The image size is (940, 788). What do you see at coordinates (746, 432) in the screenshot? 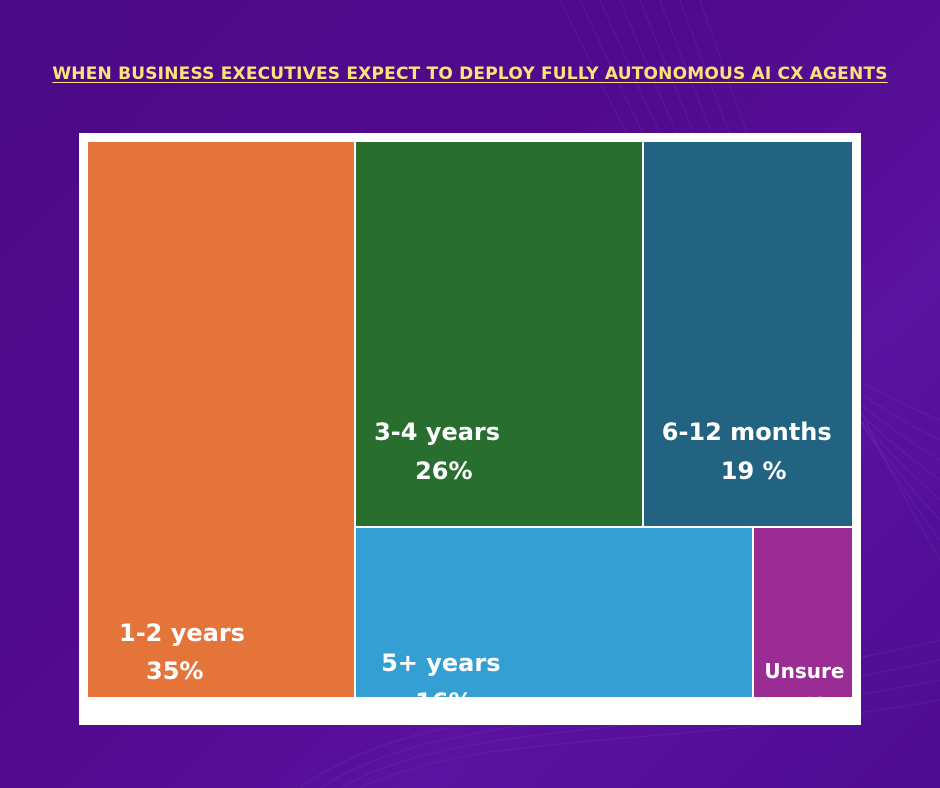
I see `tile-6-12-months-label: 6-12 months` at bounding box center [746, 432].